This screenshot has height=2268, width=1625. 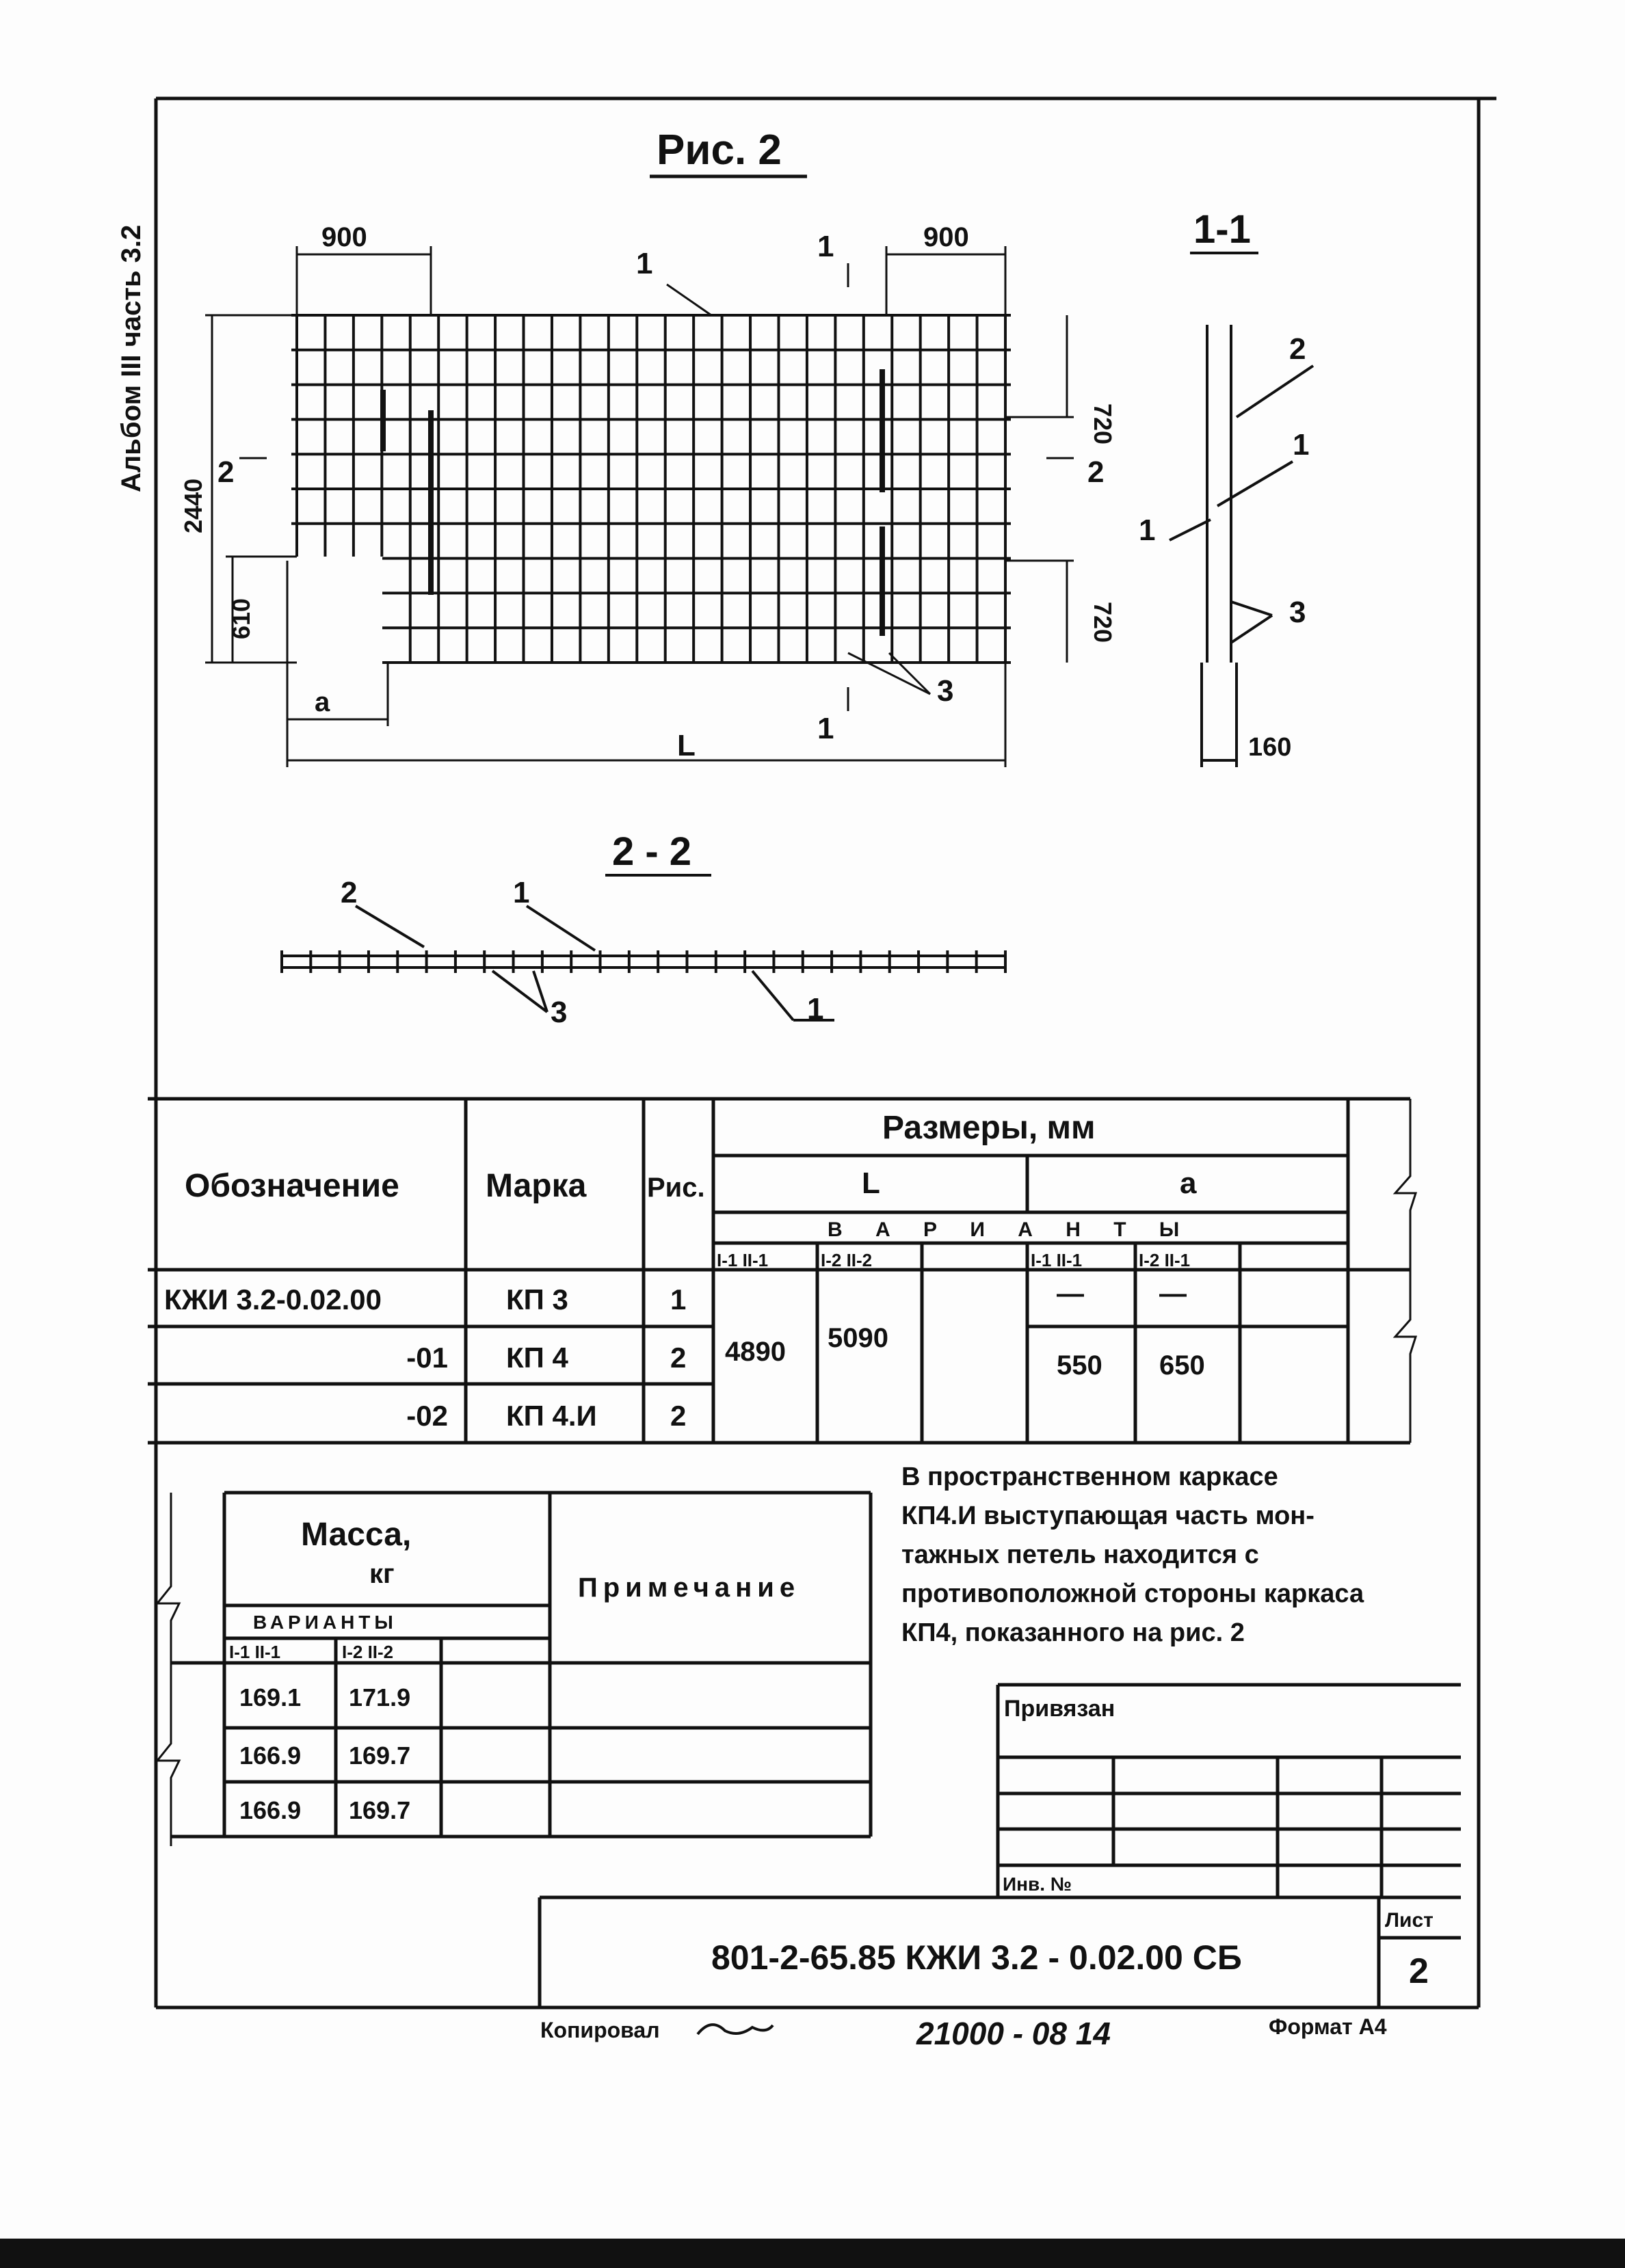 What do you see at coordinates (131, 358) in the screenshot?
I see `side-label: Альбом III часть 3.2` at bounding box center [131, 358].